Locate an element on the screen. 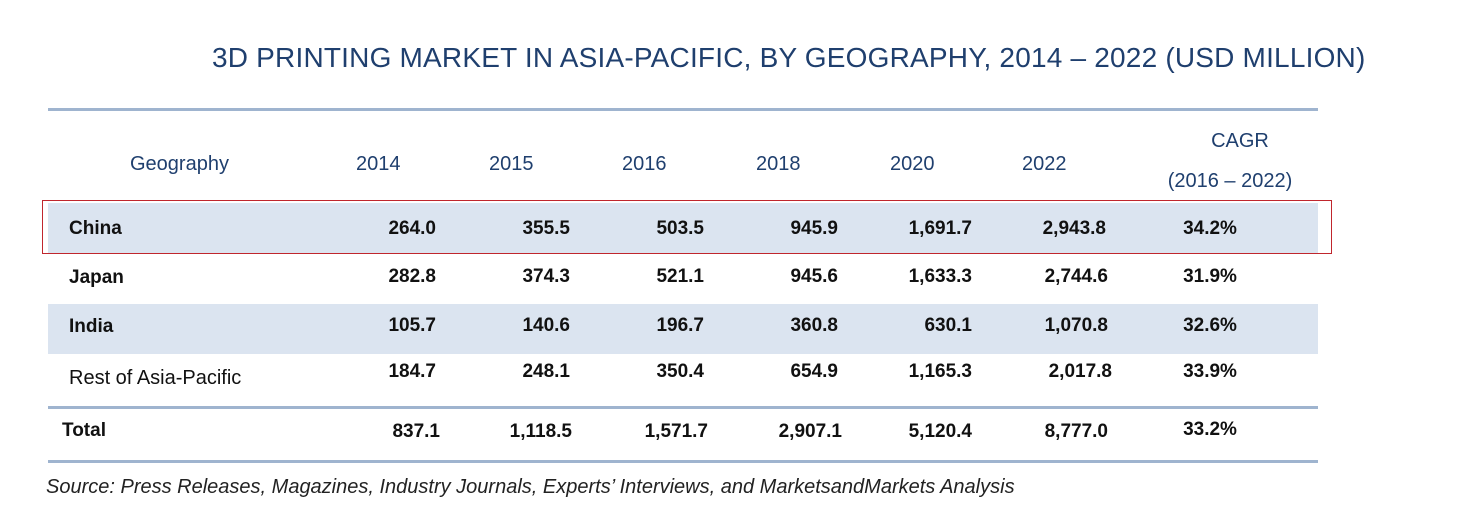 The height and width of the screenshot is (519, 1460). header-cagr-period: (2016 – 2022) is located at coordinates (1230, 181).